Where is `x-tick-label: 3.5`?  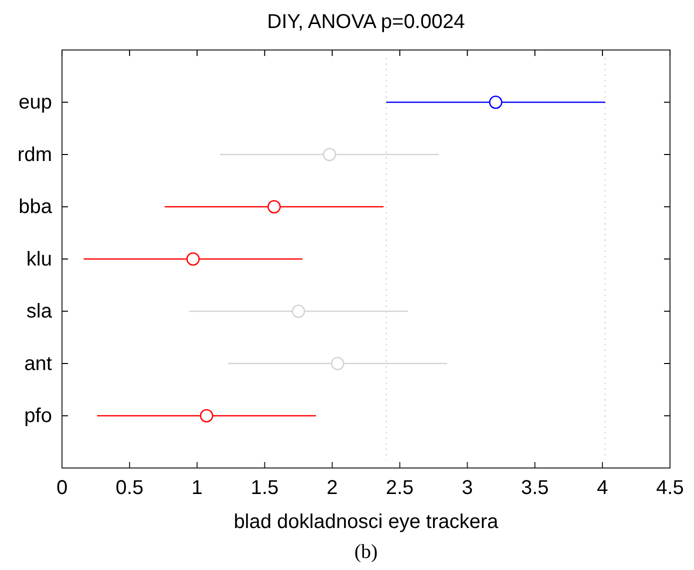 x-tick-label: 3.5 is located at coordinates (534, 488).